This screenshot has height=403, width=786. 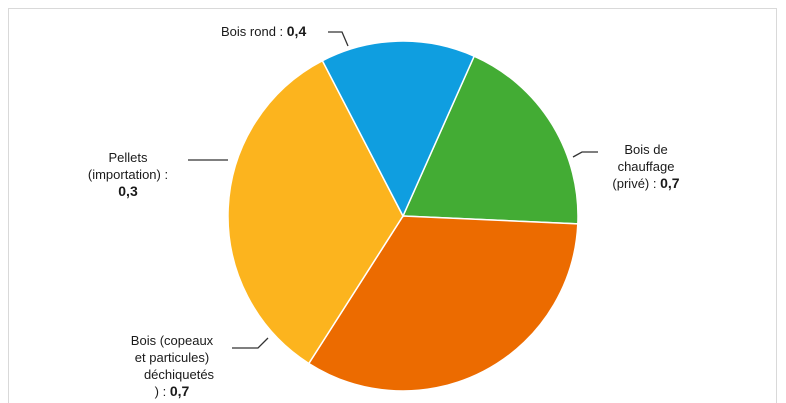 What do you see at coordinates (162, 391) in the screenshot?
I see `label-copeaux-prefix: ) :` at bounding box center [162, 391].